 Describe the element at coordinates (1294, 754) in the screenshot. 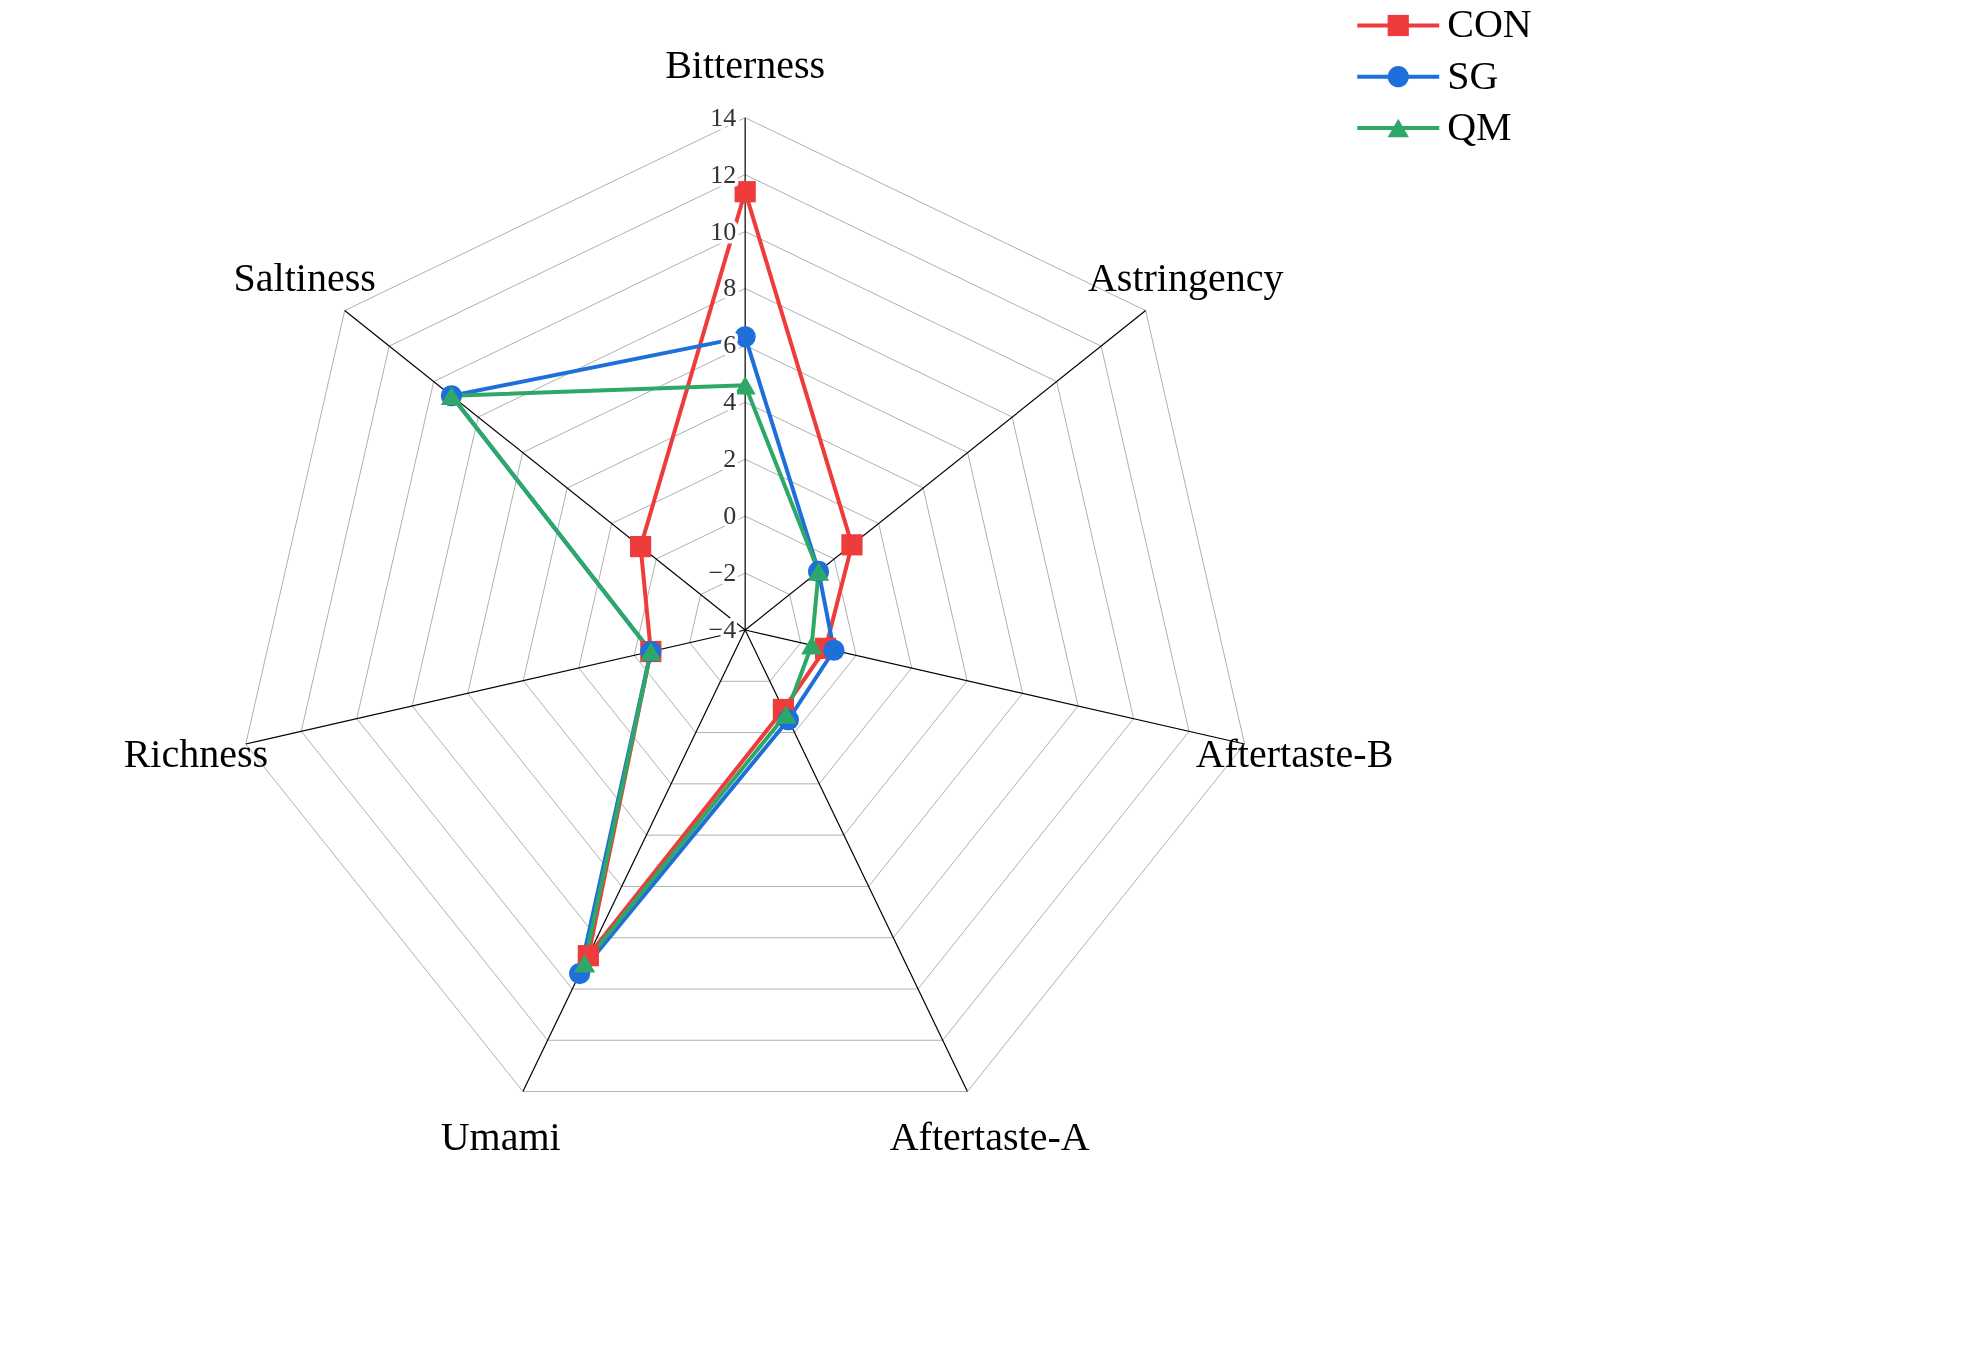

I see `spoke-label: Aftertaste-B` at that location.